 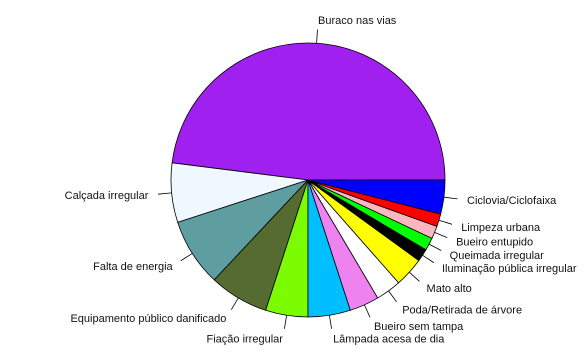 I want to click on label-buraco-nas-vias: Buraco nas vias, so click(x=357, y=21).